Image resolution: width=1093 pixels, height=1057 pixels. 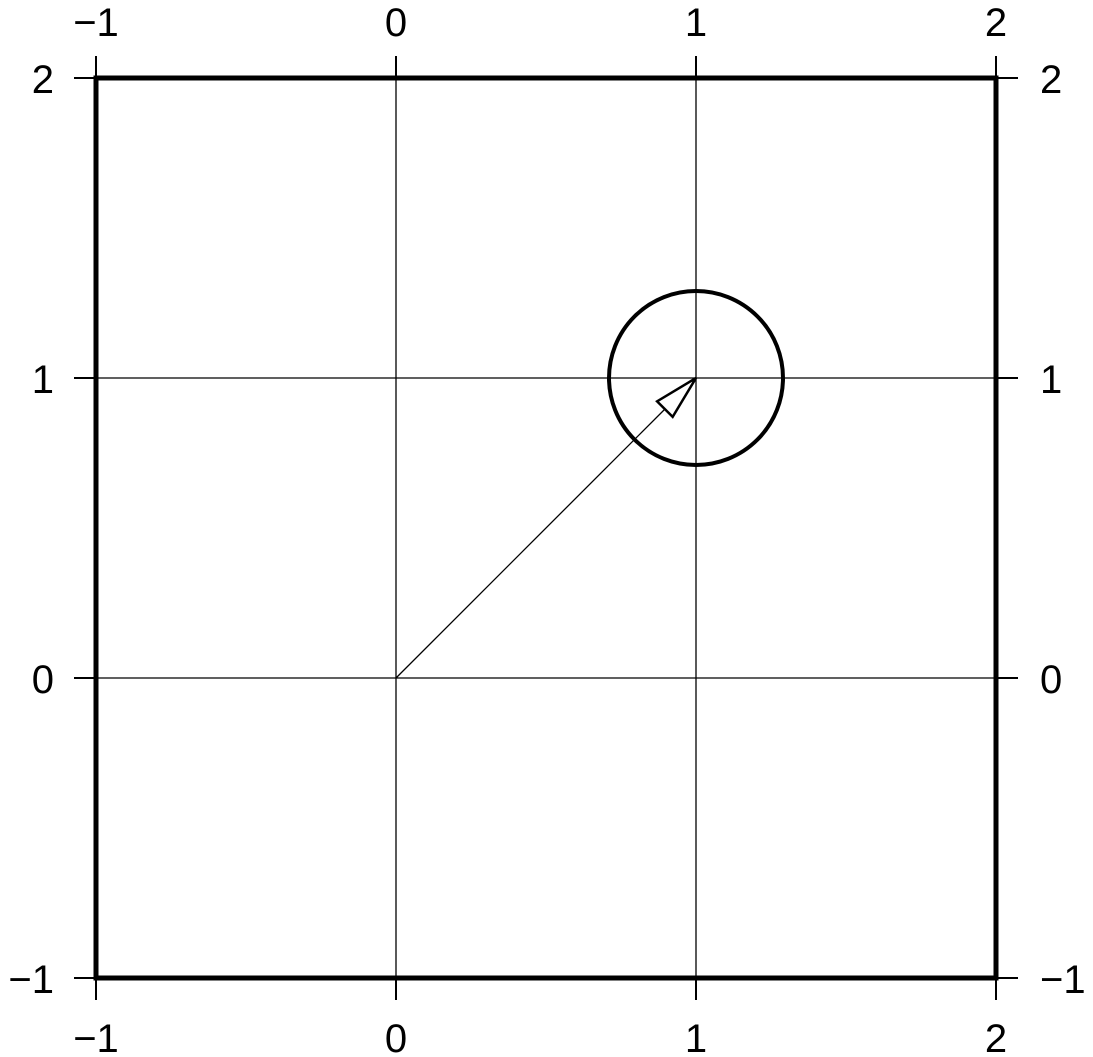 What do you see at coordinates (696, 23) in the screenshot?
I see `x-tick-label-top: 1` at bounding box center [696, 23].